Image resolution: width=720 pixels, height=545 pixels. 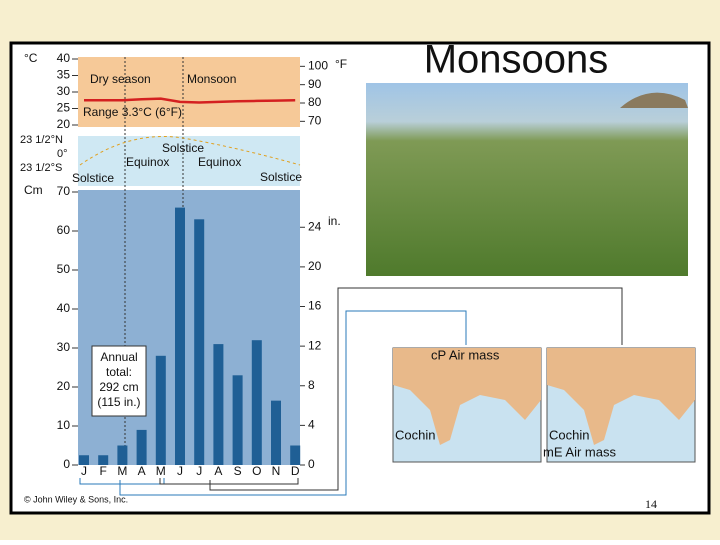 I want to click on annotation: (115 in.), so click(x=118, y=402).